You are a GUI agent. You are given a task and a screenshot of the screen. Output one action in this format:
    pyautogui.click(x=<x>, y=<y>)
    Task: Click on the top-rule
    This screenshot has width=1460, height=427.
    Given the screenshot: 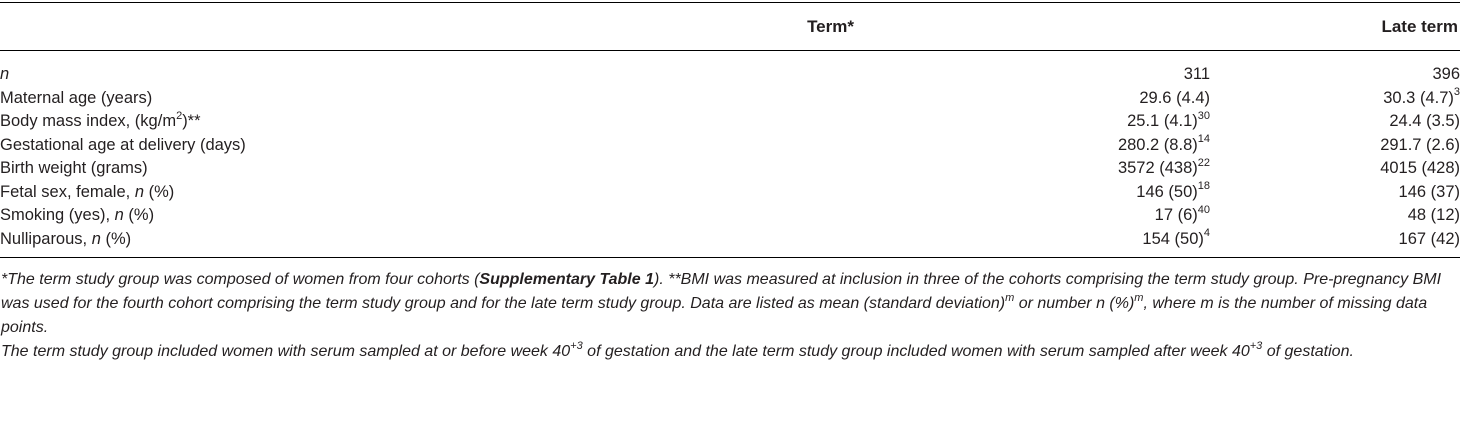 What is the action you would take?
    pyautogui.click(x=730, y=2)
    